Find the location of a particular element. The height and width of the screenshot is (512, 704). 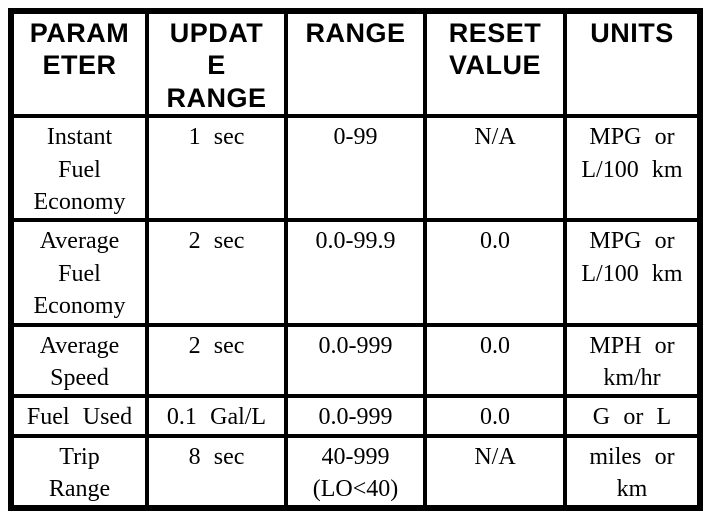

cell-parameter: Average Speed is located at coordinates (79, 360).